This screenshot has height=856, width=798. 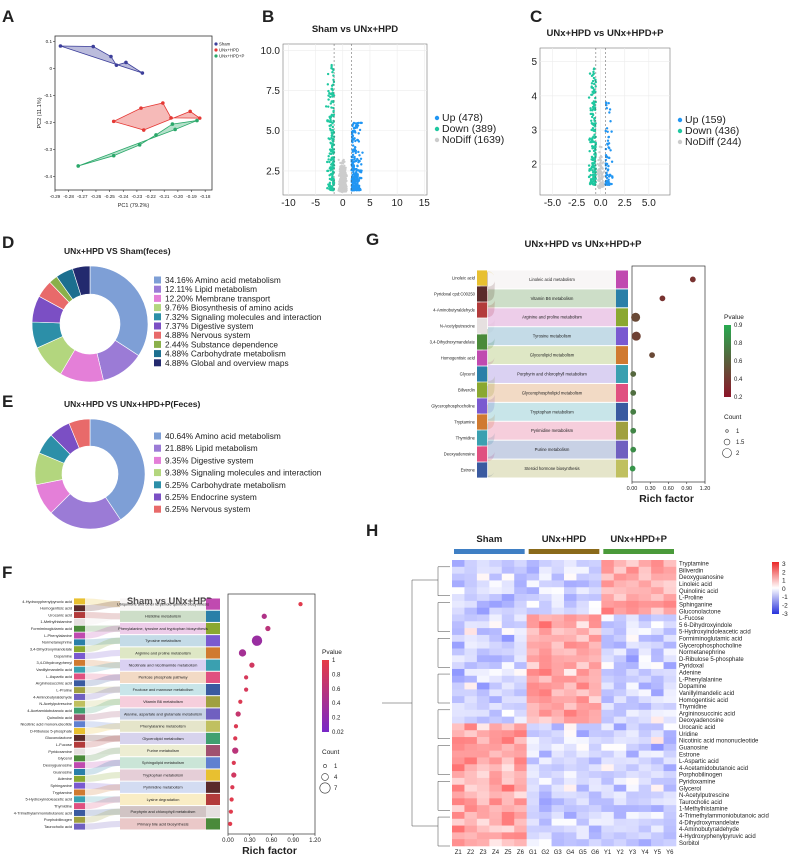 What do you see at coordinates (443, 581) in the screenshot?
I see `row-dendrogram` at bounding box center [443, 581].